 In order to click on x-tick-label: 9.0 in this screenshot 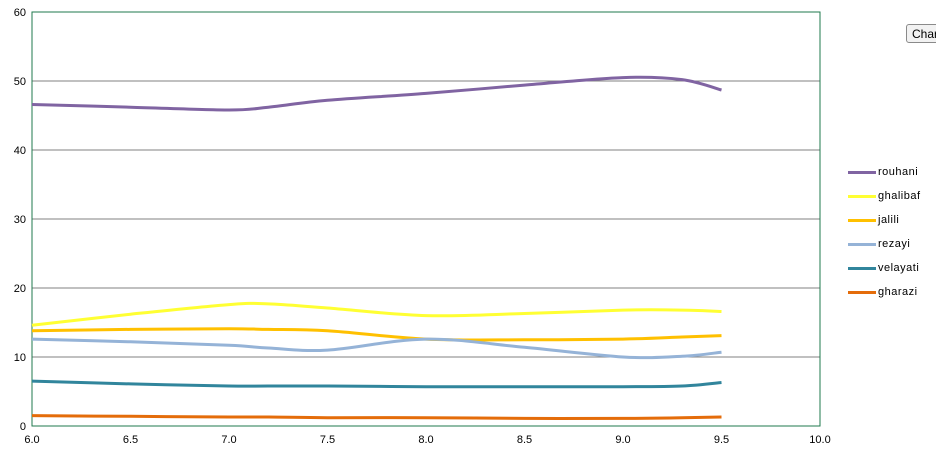, I will do `click(622, 440)`.